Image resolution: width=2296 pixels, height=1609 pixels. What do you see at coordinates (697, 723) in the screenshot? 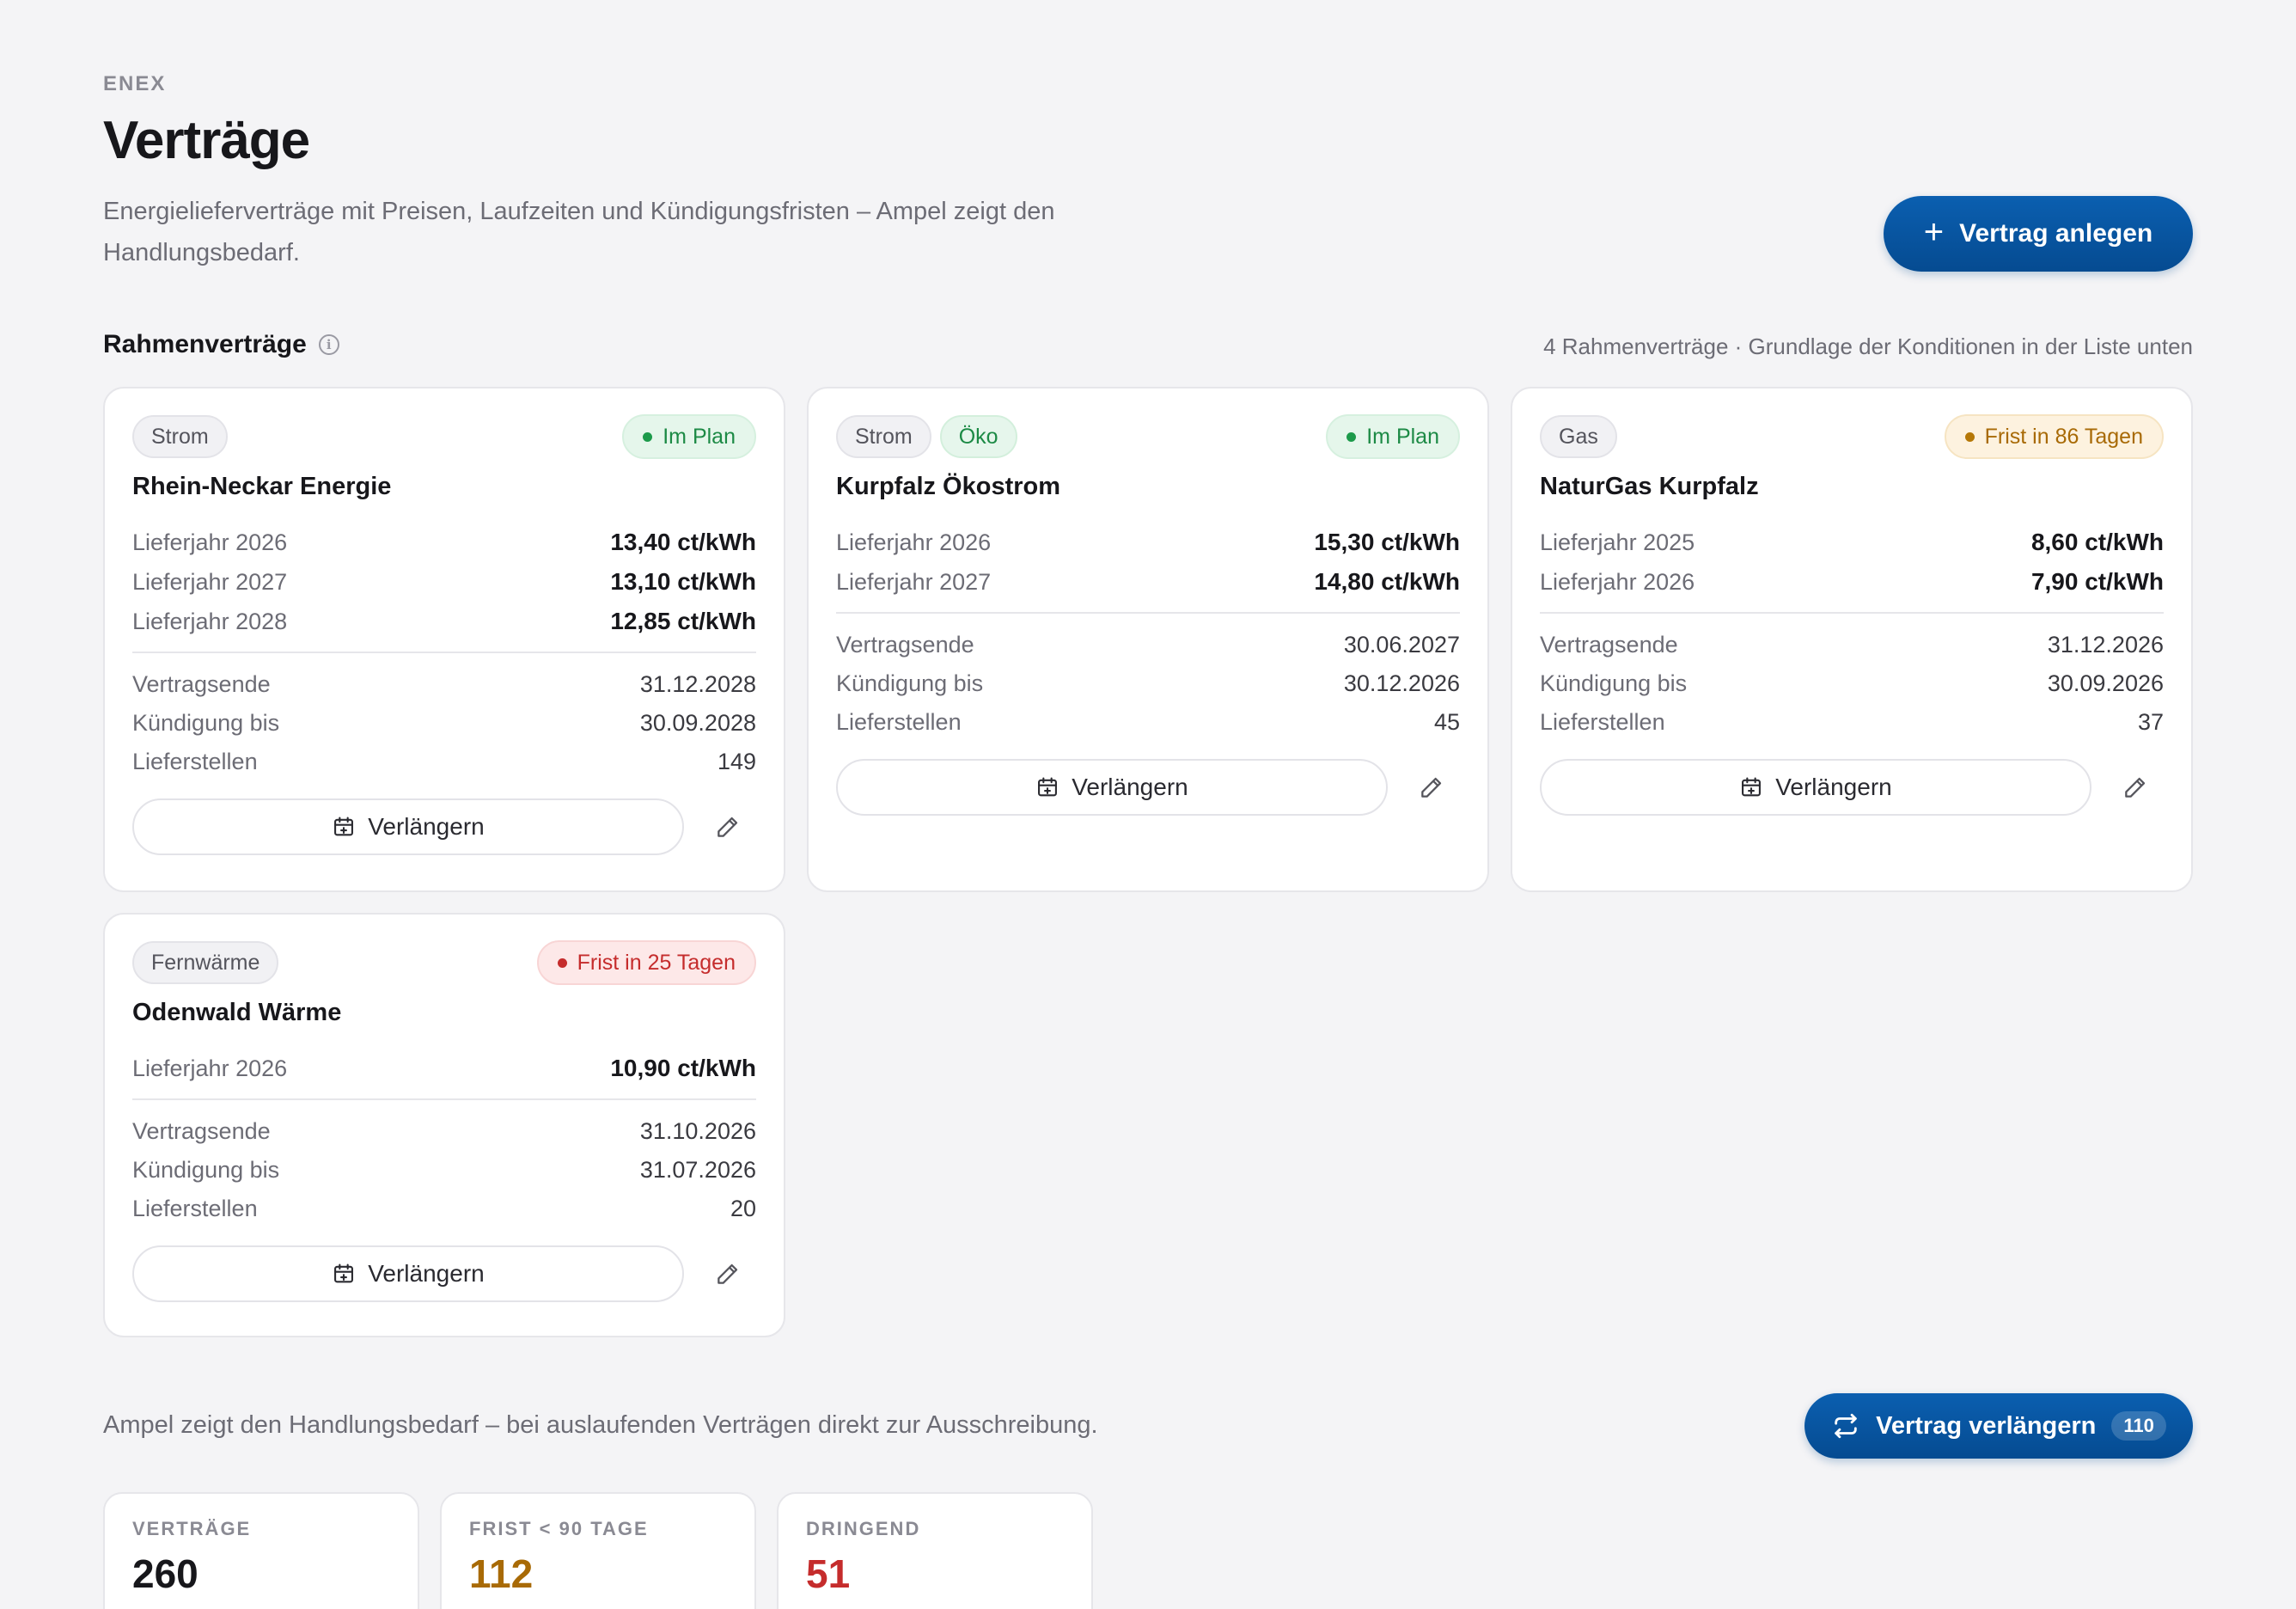
I see `cancel-until-value: 30.09.2028` at bounding box center [697, 723].